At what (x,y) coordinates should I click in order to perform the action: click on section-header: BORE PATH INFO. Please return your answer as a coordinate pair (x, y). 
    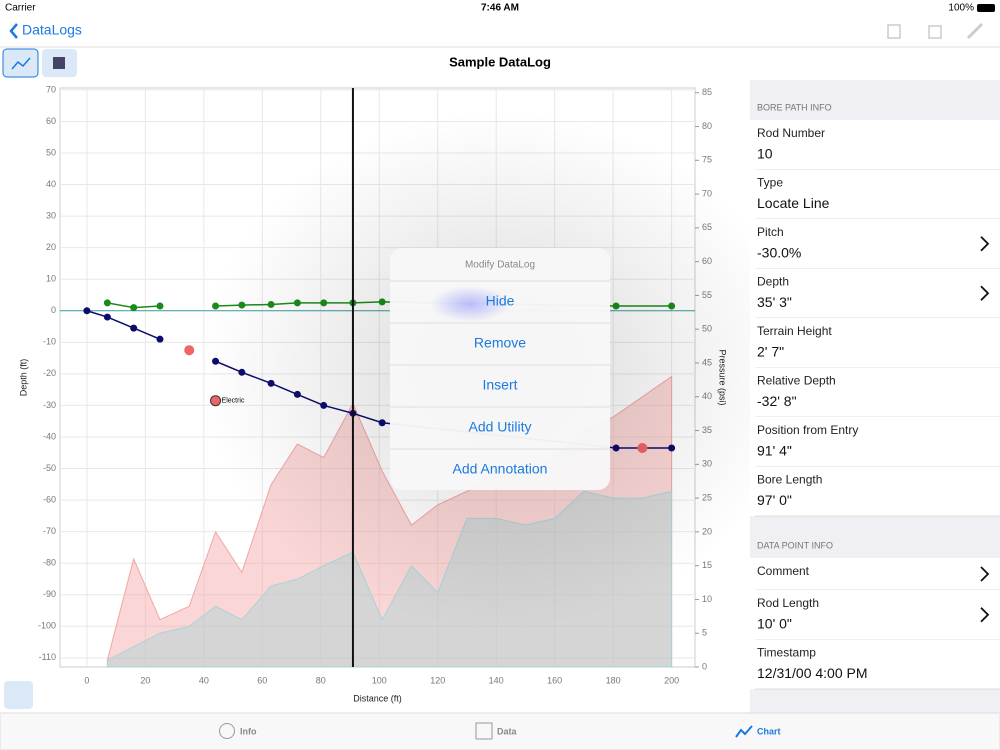
    Looking at the image, I should click on (794, 107).